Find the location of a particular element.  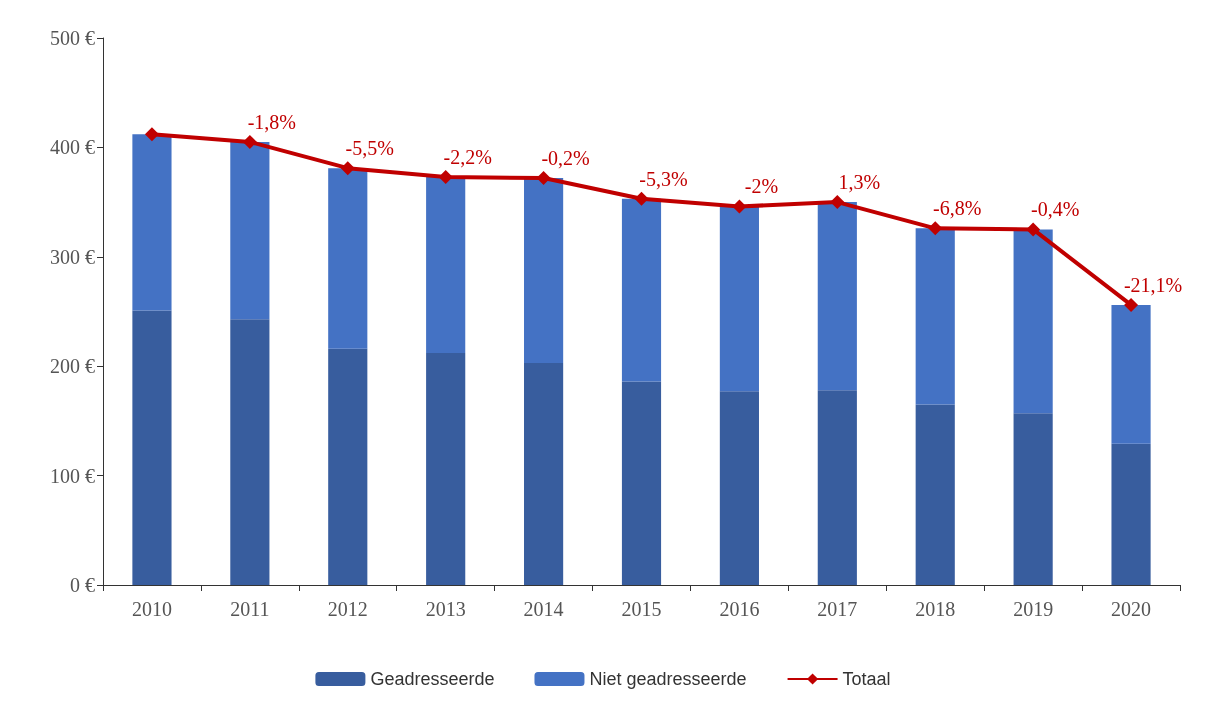

annotation: -2% is located at coordinates (761, 186).